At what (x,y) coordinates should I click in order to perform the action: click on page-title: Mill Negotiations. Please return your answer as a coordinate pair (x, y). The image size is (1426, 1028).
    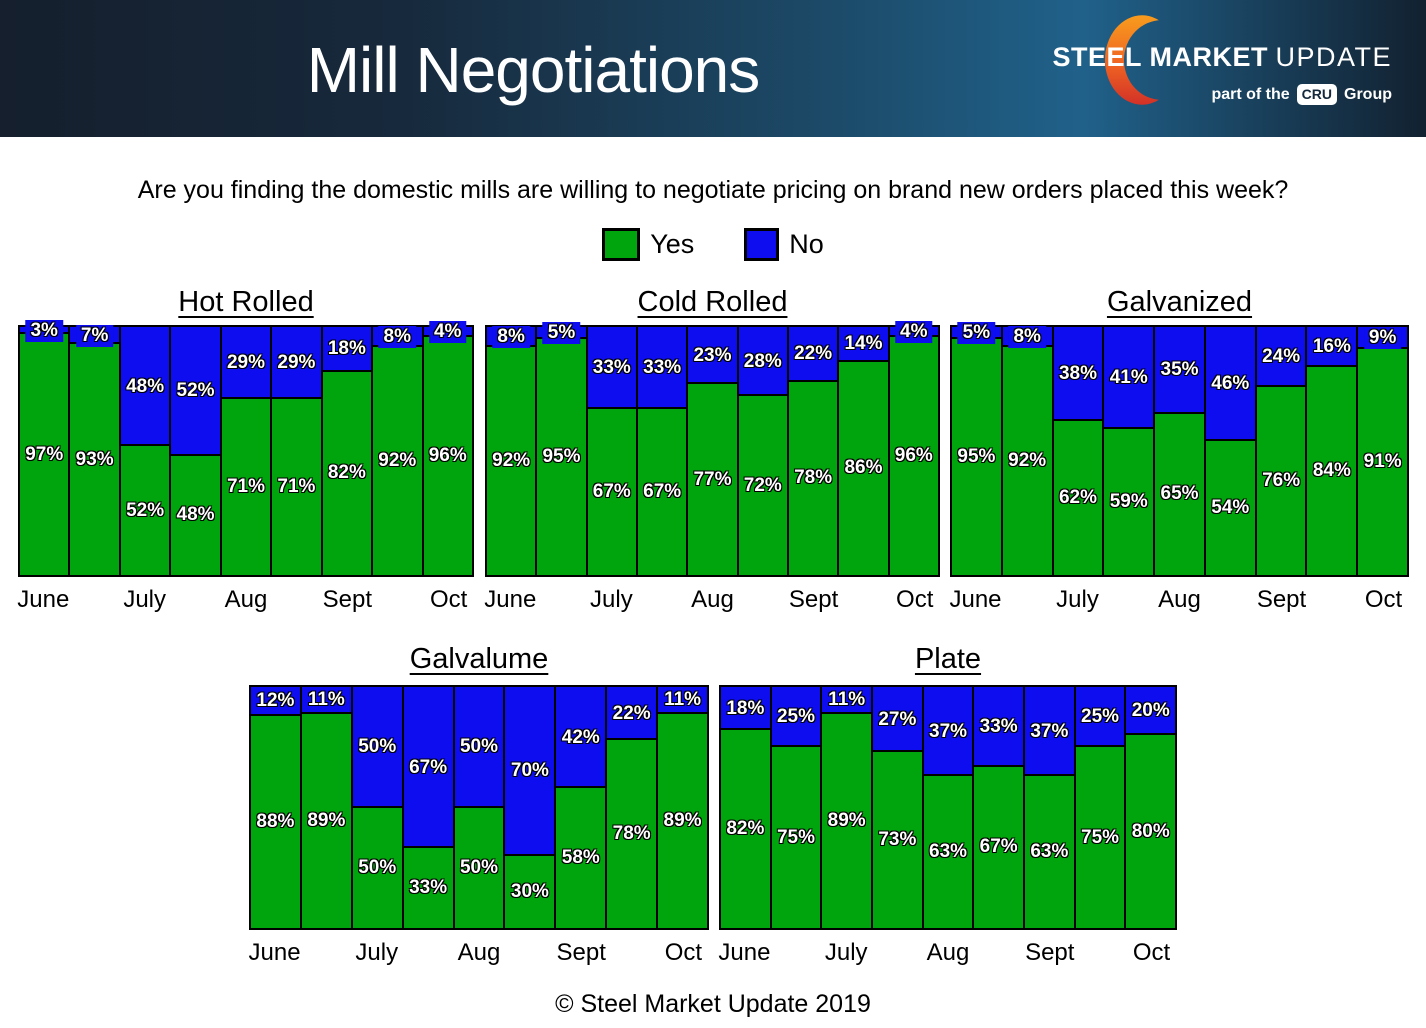
    Looking at the image, I should click on (533, 70).